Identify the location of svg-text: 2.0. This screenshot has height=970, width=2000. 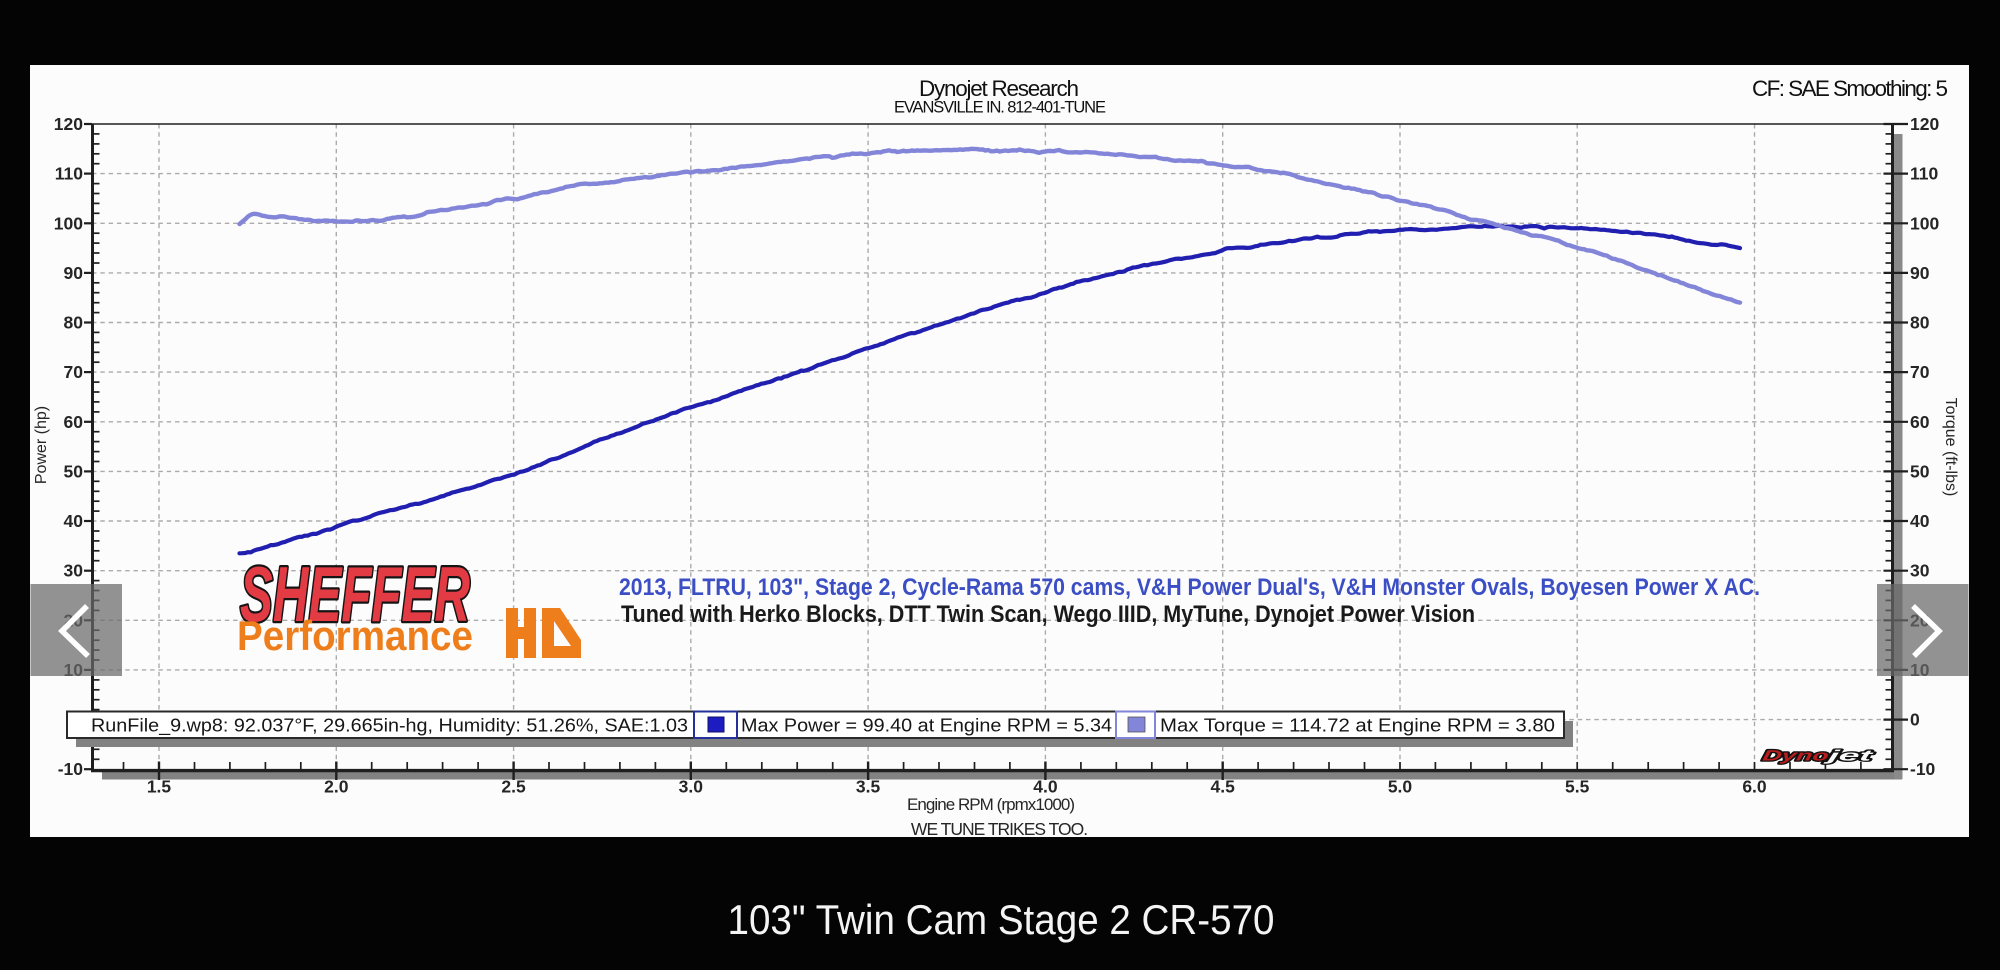
(336, 787).